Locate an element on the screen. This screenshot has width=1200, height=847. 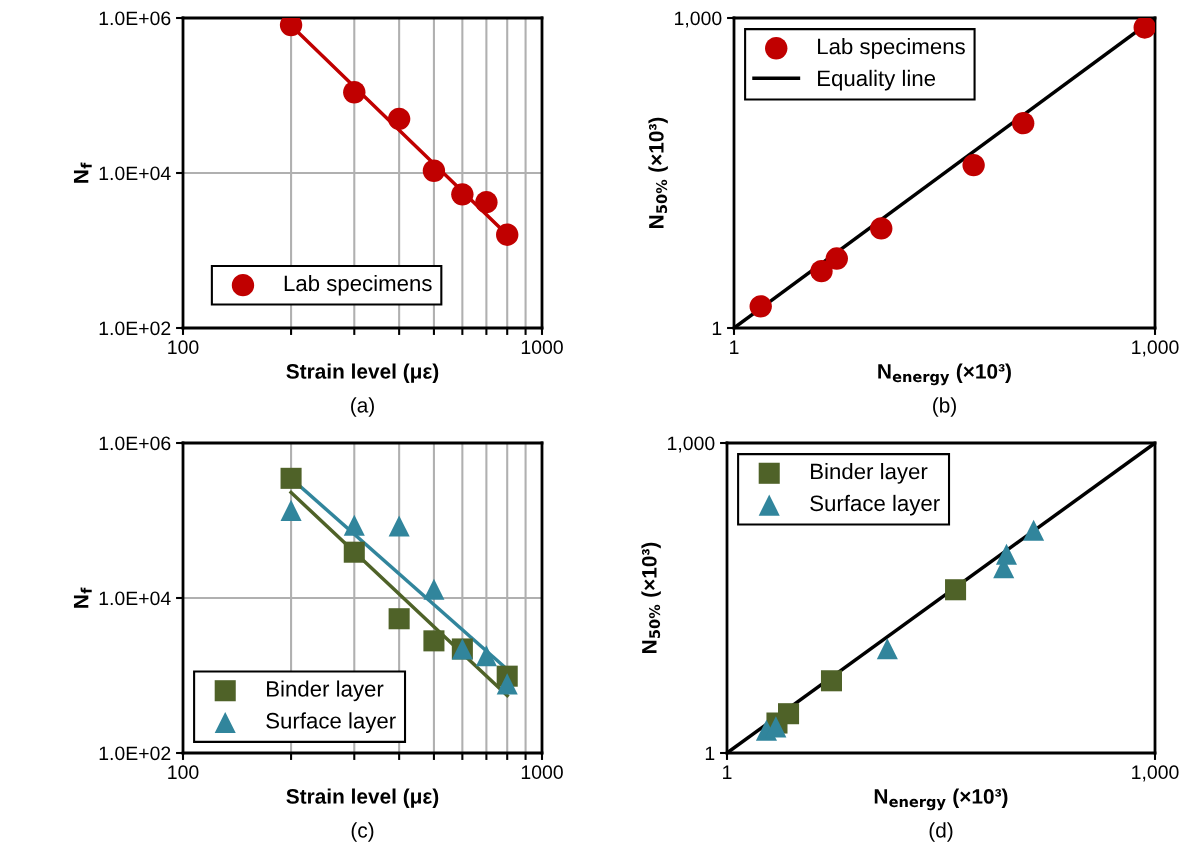
text: (c) is located at coordinates (362, 832).